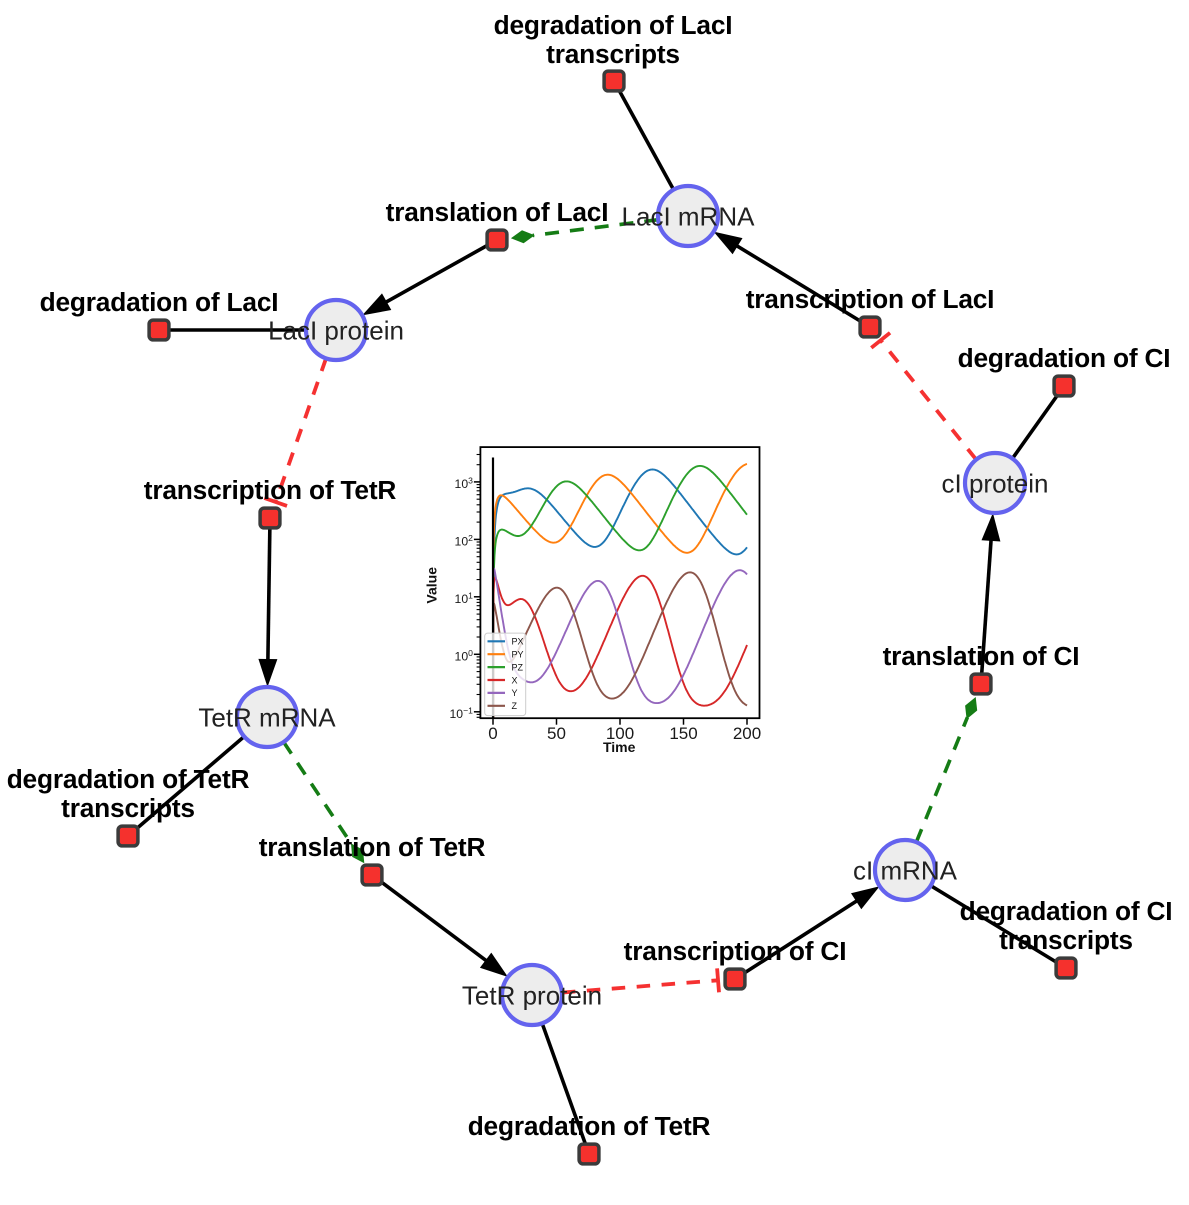 The height and width of the screenshot is (1205, 1189). What do you see at coordinates (518, 642) in the screenshot?
I see `svg-text: PX` at bounding box center [518, 642].